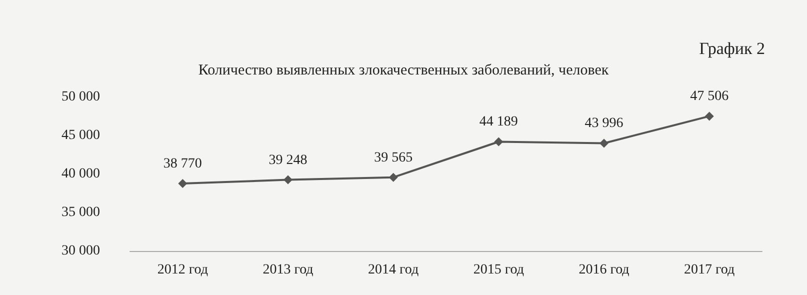 This screenshot has width=807, height=295. What do you see at coordinates (288, 270) in the screenshot?
I see `x-tick-label: 2013 год` at bounding box center [288, 270].